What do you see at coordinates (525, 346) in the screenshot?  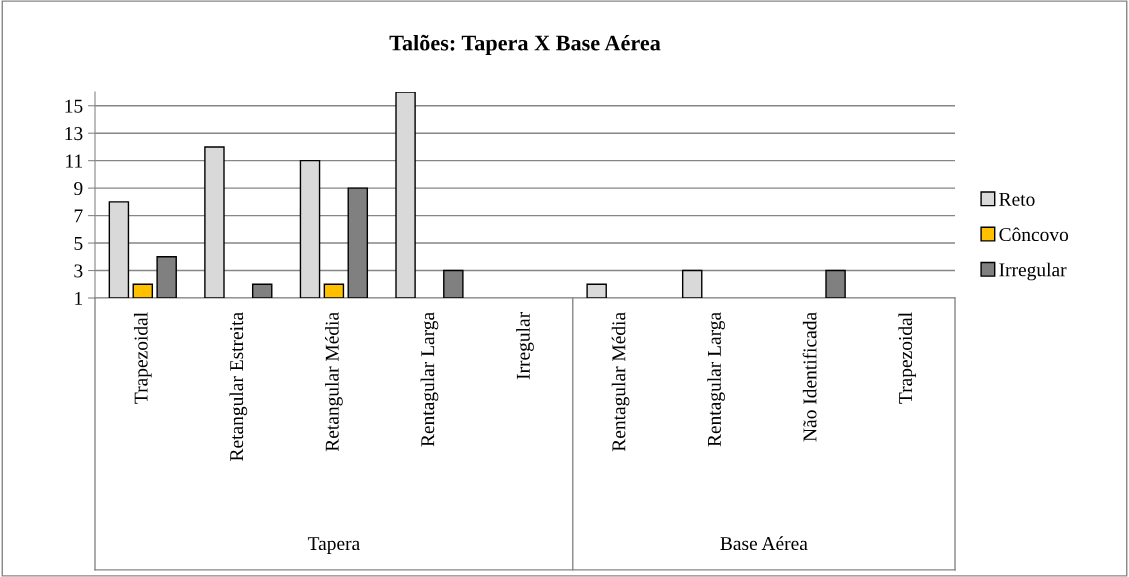 I see `x-tick-label: Irregular` at bounding box center [525, 346].